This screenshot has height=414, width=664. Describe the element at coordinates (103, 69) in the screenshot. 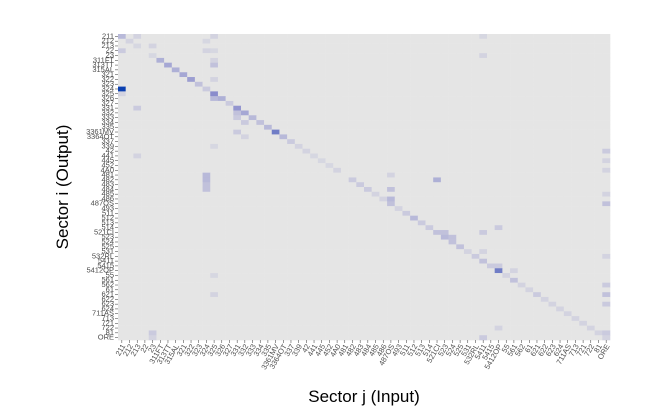

I see `y-tick-label: 315AL` at that location.